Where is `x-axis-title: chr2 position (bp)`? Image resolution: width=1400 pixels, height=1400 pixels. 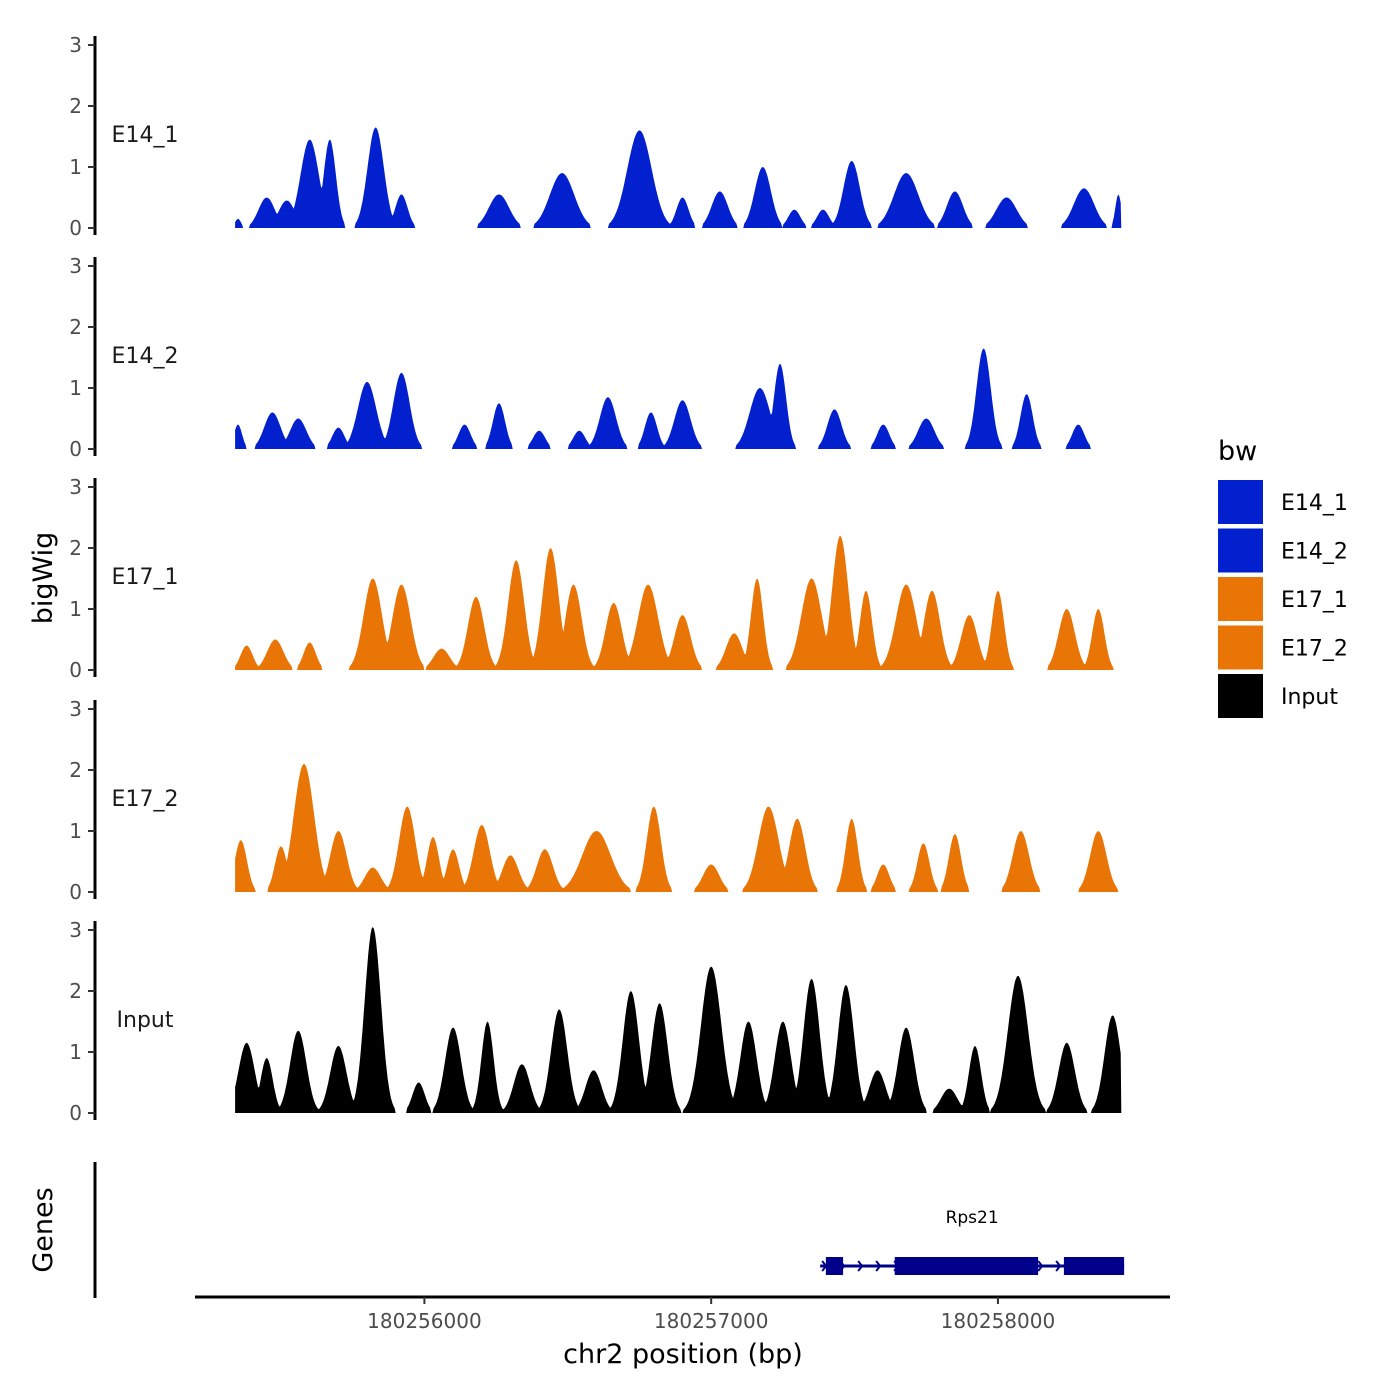 x-axis-title: chr2 position (bp) is located at coordinates (683, 1354).